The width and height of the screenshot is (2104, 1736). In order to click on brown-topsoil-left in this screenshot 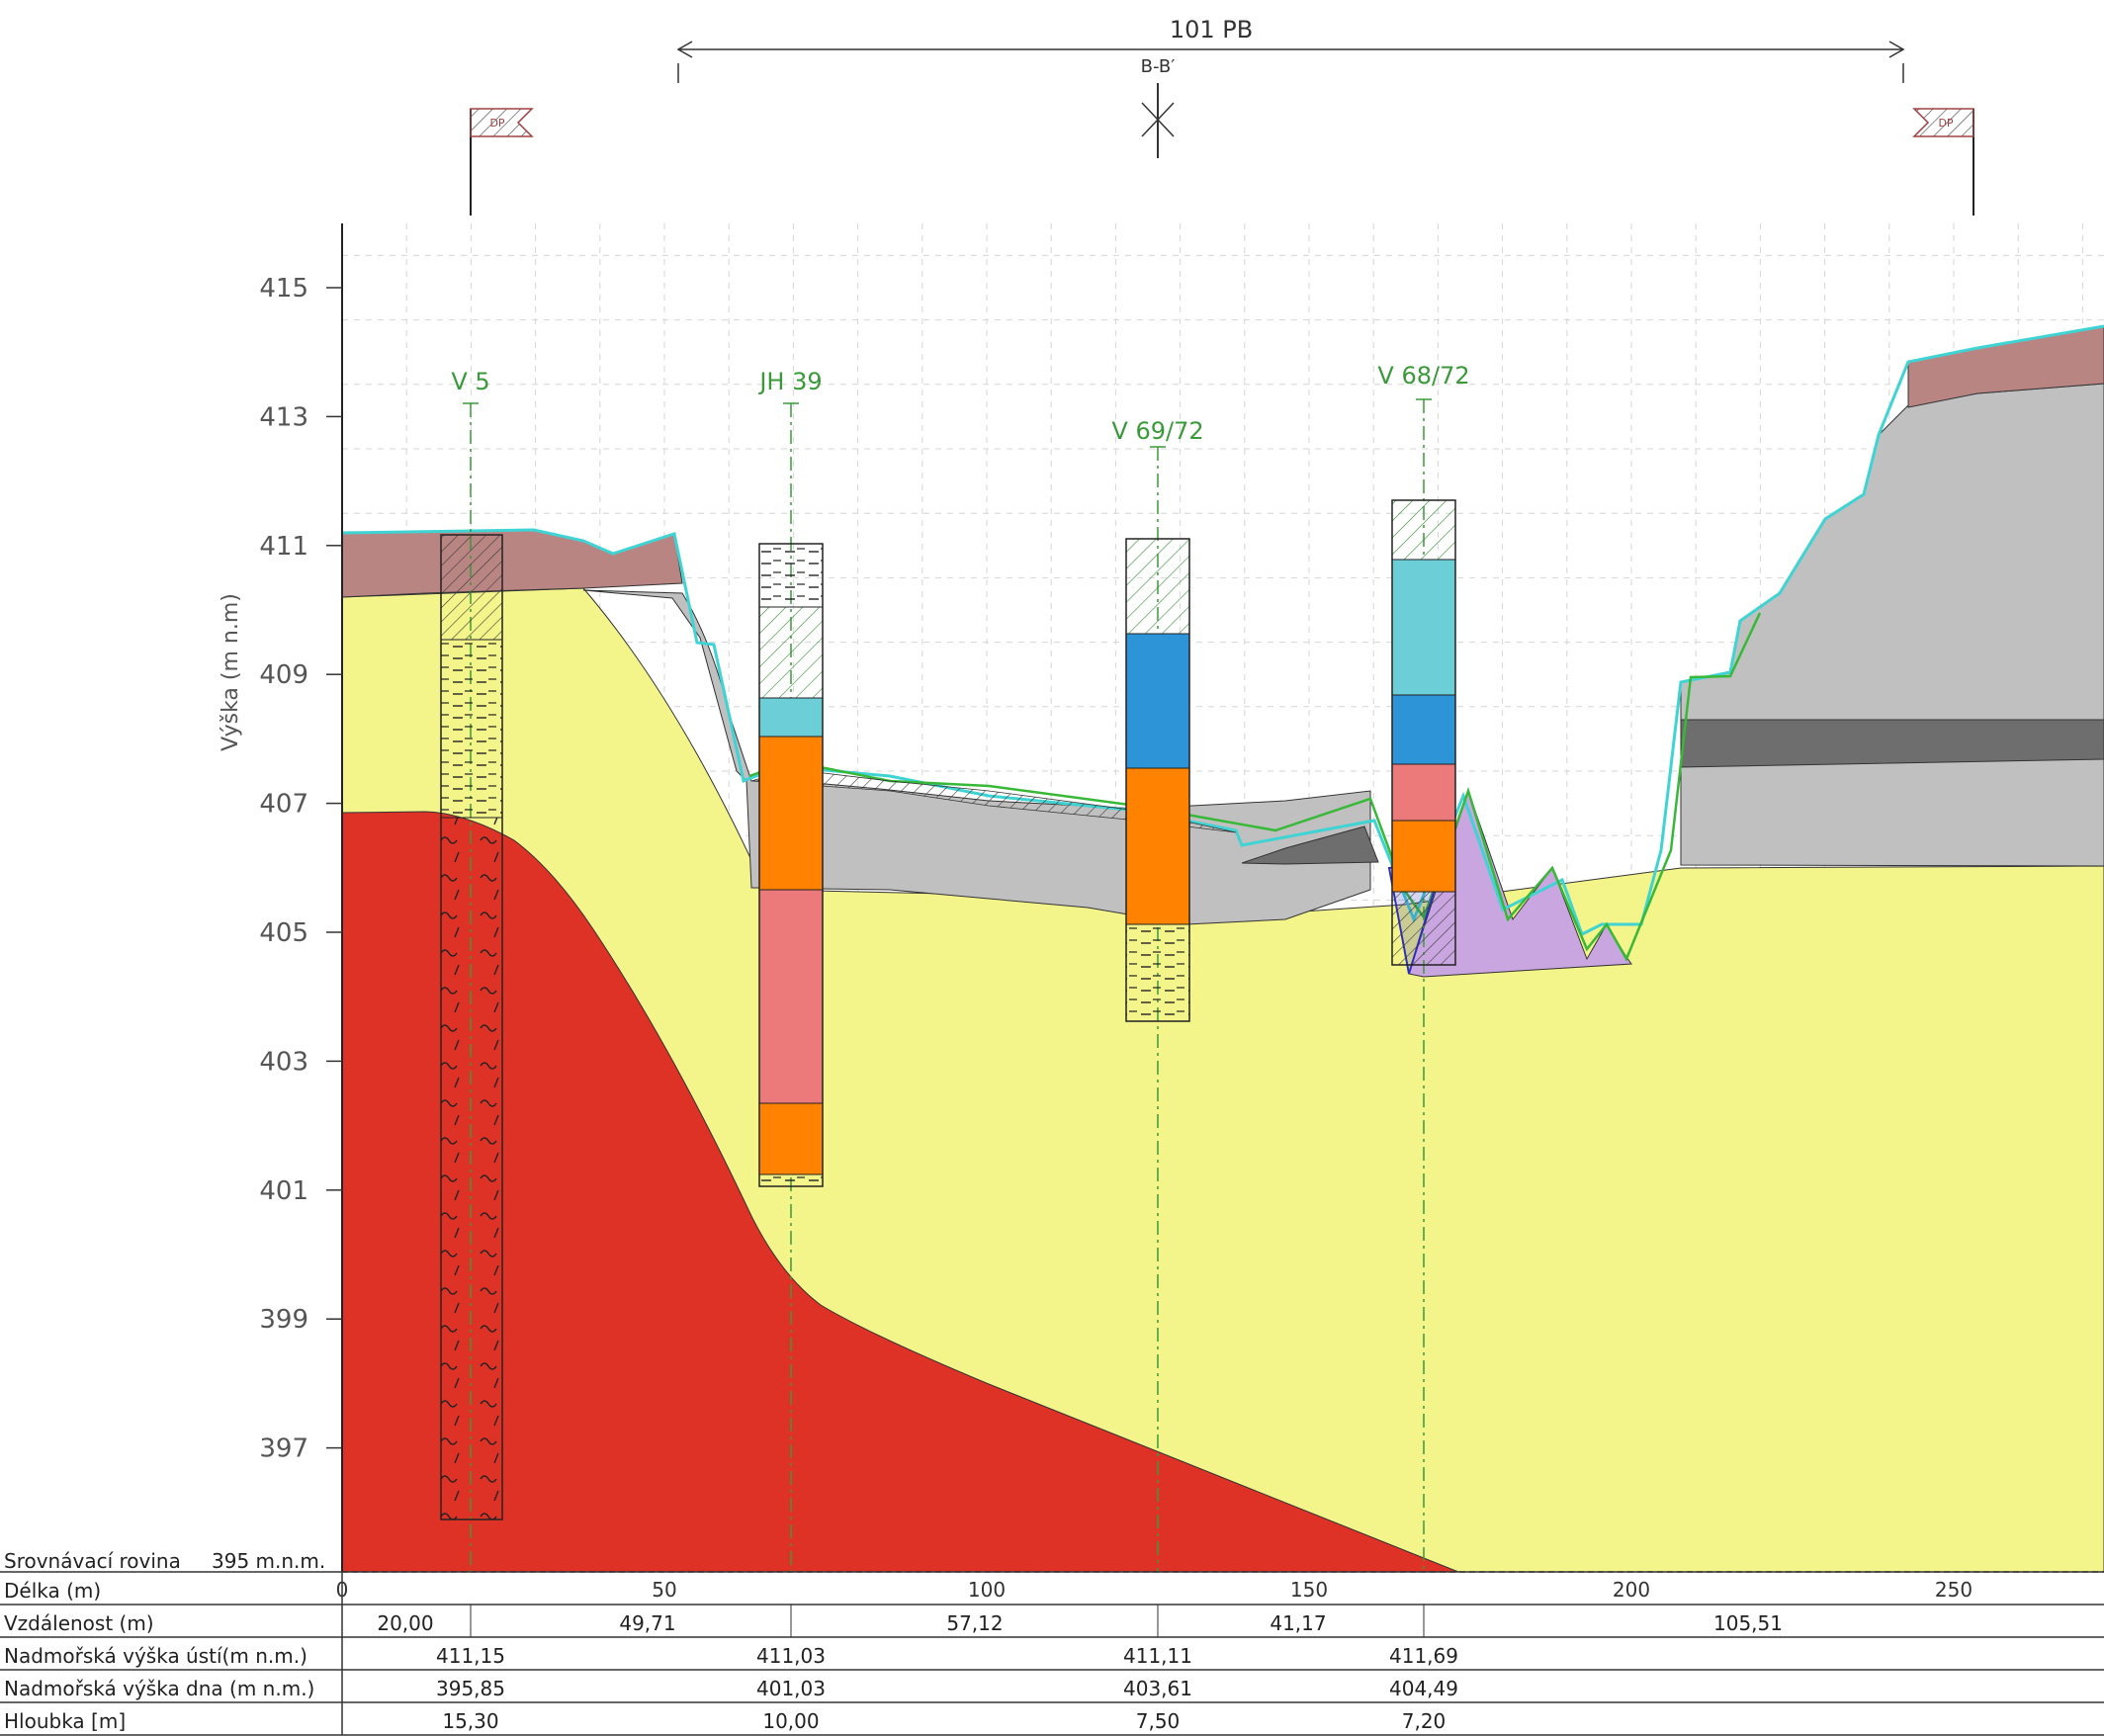, I will do `click(512, 563)`.